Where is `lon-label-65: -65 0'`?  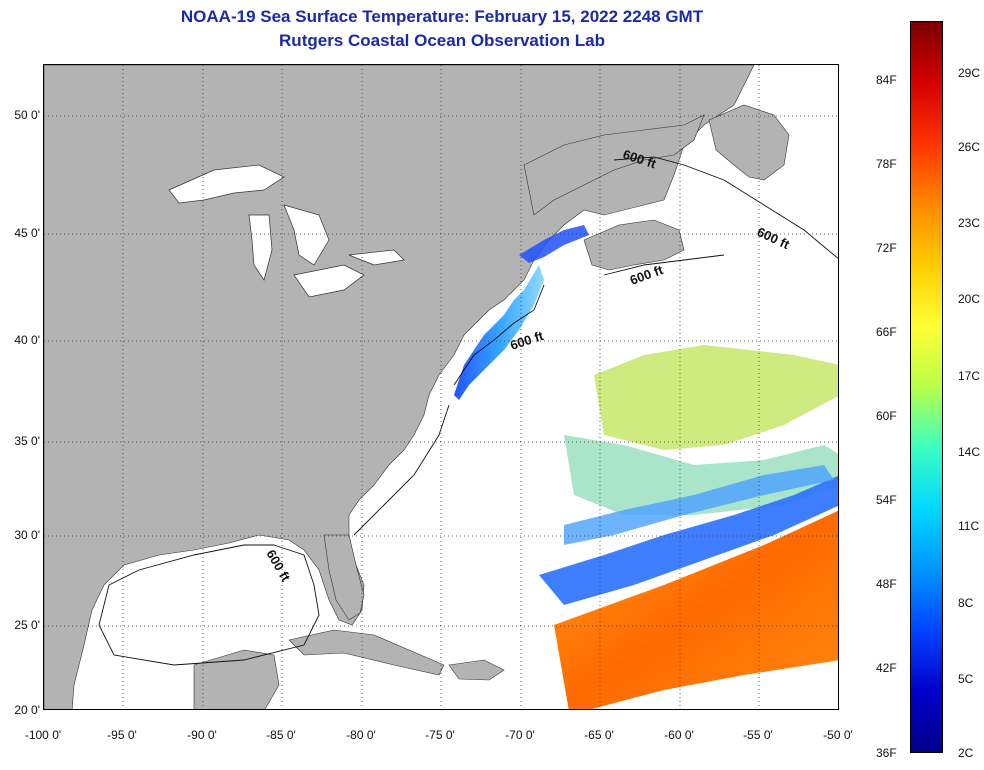 lon-label-65: -65 0' is located at coordinates (599, 735).